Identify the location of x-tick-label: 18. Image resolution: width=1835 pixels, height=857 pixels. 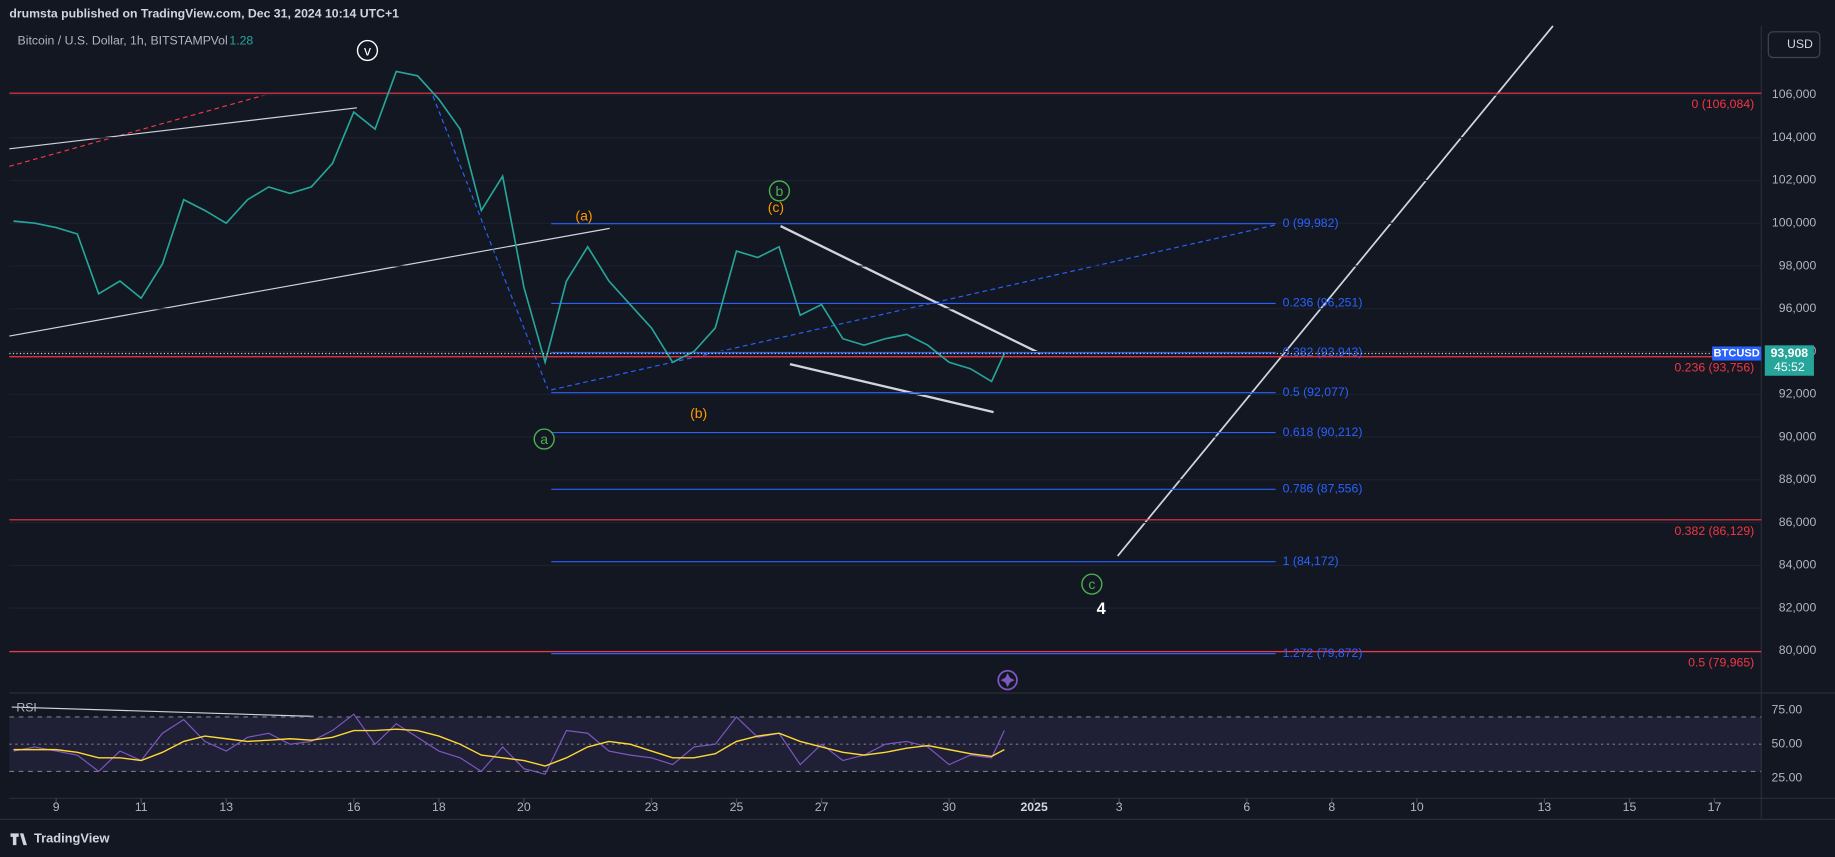
(439, 807).